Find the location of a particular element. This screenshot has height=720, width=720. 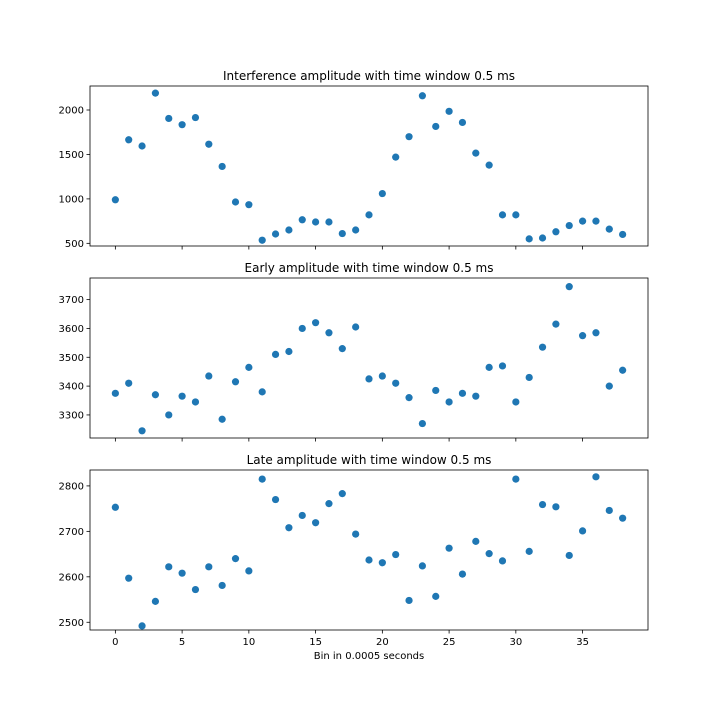

y-tick-label: 3500 is located at coordinates (71, 358).